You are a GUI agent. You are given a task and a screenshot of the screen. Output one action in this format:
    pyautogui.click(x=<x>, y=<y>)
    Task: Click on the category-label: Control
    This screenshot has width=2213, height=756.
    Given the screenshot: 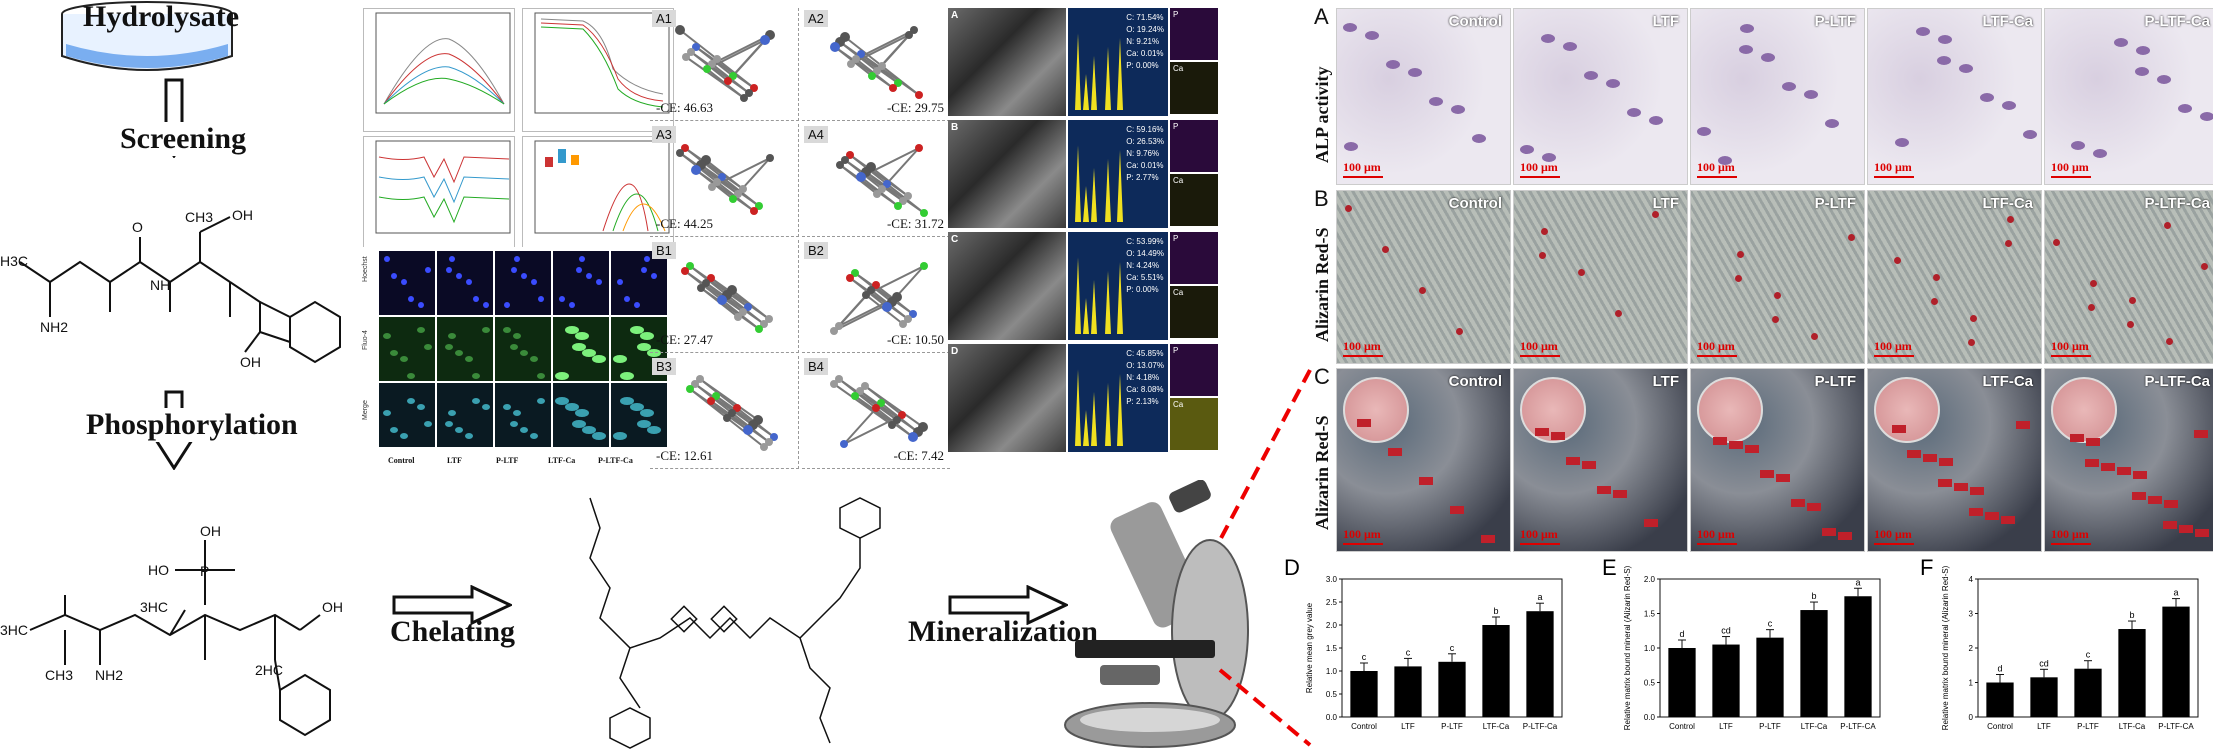 What is the action you would take?
    pyautogui.click(x=2000, y=726)
    